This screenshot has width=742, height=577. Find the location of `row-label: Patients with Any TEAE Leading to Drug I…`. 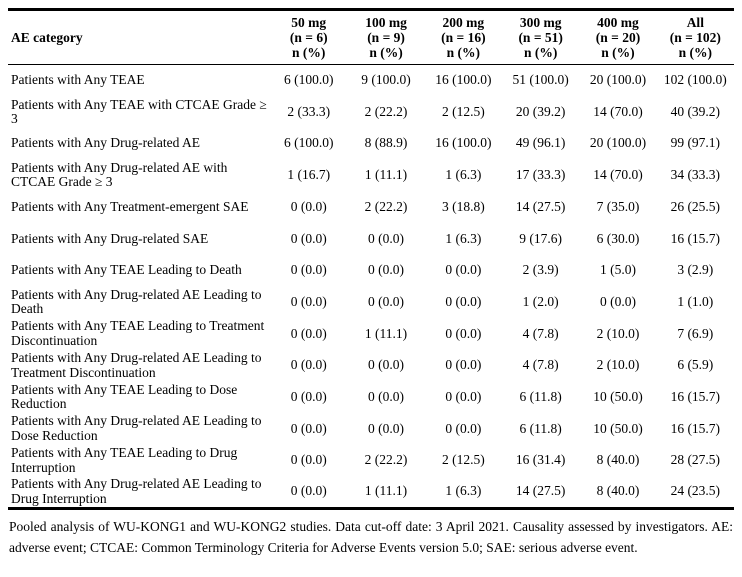

row-label: Patients with Any TEAE Leading to Drug I… is located at coordinates (124, 460).